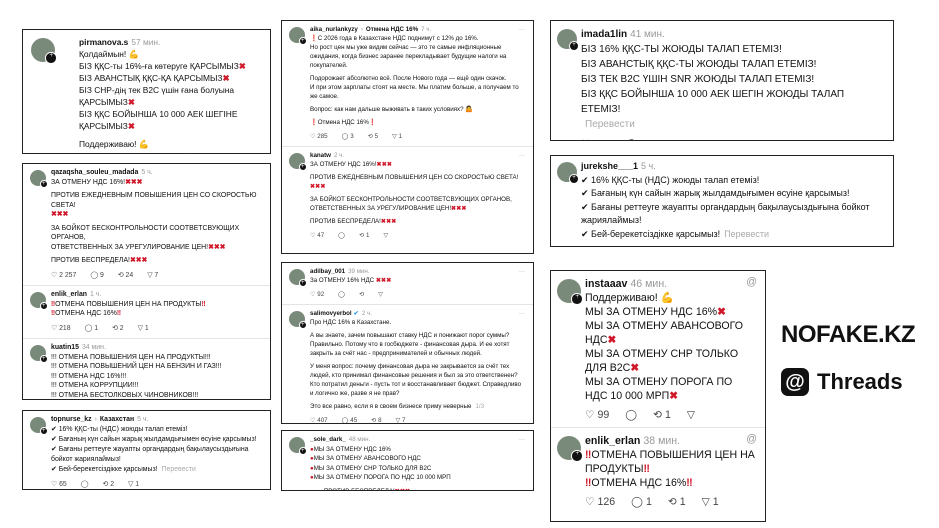  Describe the element at coordinates (860, 381) in the screenshot. I see `threads-label: Threads` at that location.